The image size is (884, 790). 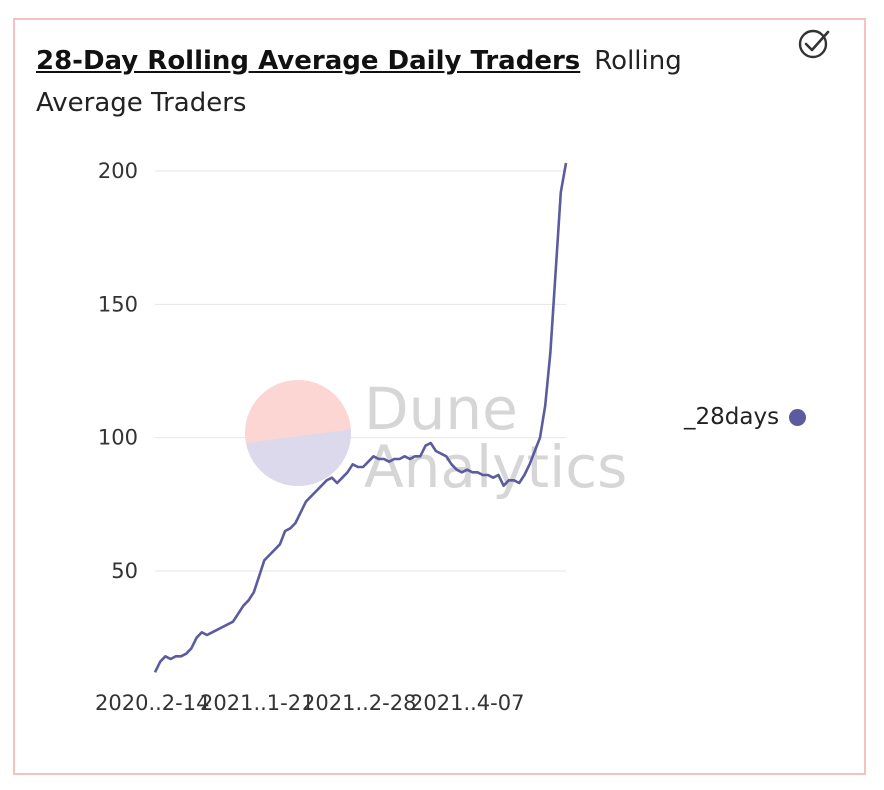 What do you see at coordinates (467, 703) in the screenshot?
I see `x-tick-label: 2021..4-07` at bounding box center [467, 703].